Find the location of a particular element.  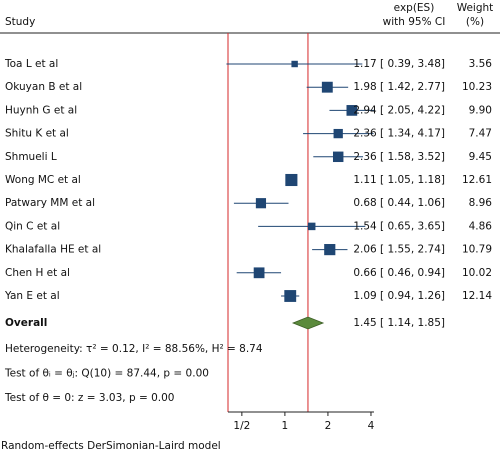

study-label: Qin C et al is located at coordinates (32, 226).